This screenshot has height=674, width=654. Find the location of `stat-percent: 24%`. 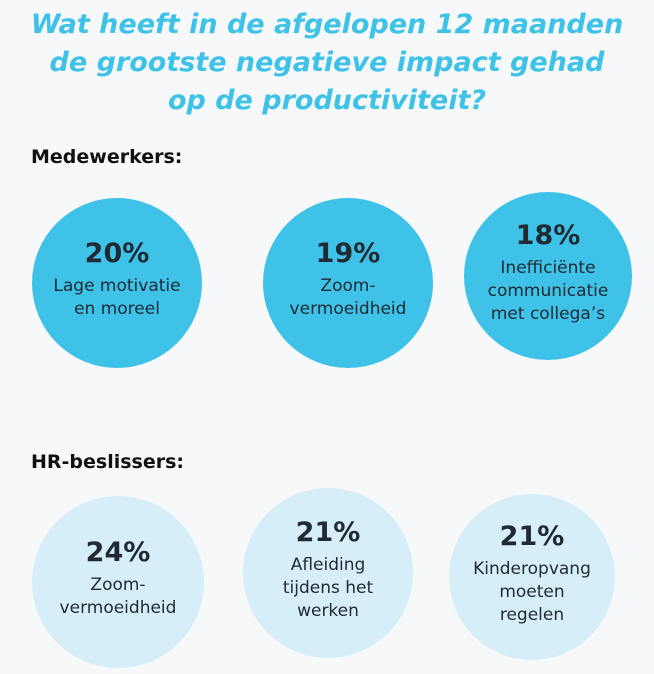

stat-percent: 24% is located at coordinates (118, 552).